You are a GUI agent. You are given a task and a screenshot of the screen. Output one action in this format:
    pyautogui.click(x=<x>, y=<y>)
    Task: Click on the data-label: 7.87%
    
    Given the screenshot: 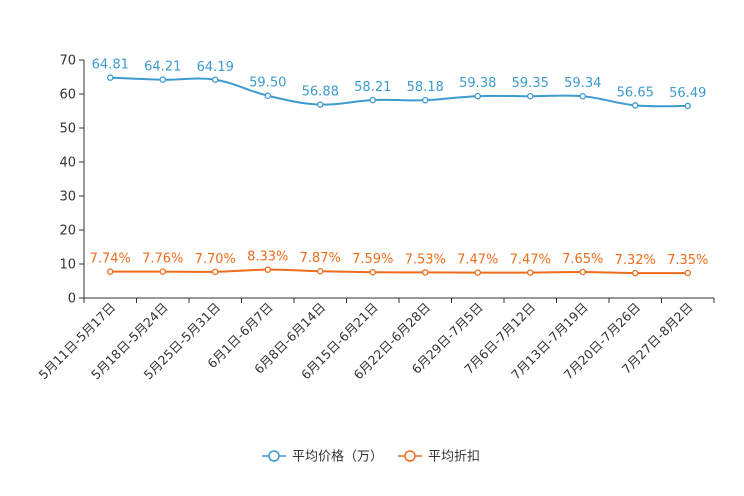 What is the action you would take?
    pyautogui.click(x=320, y=258)
    